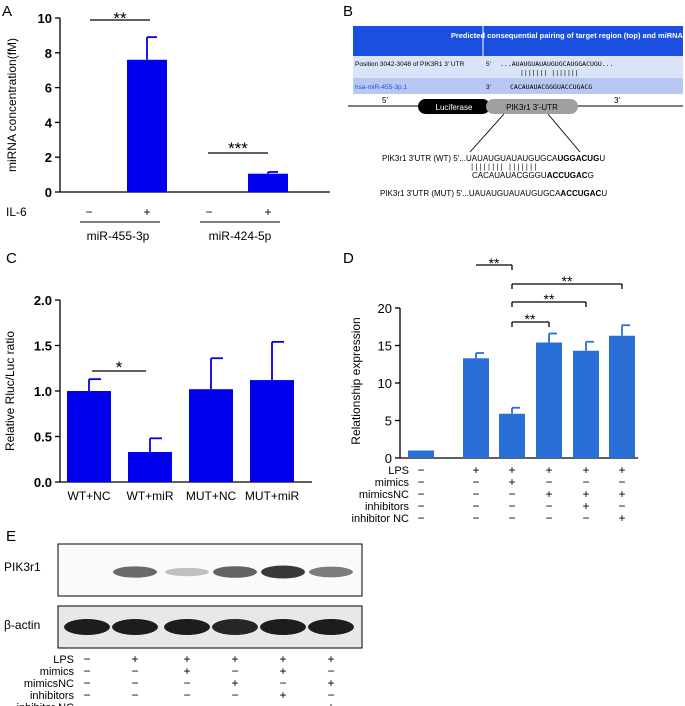 This screenshot has height=706, width=685. I want to click on mirna-label: hsa-miR-455-3p.1, so click(381, 87).